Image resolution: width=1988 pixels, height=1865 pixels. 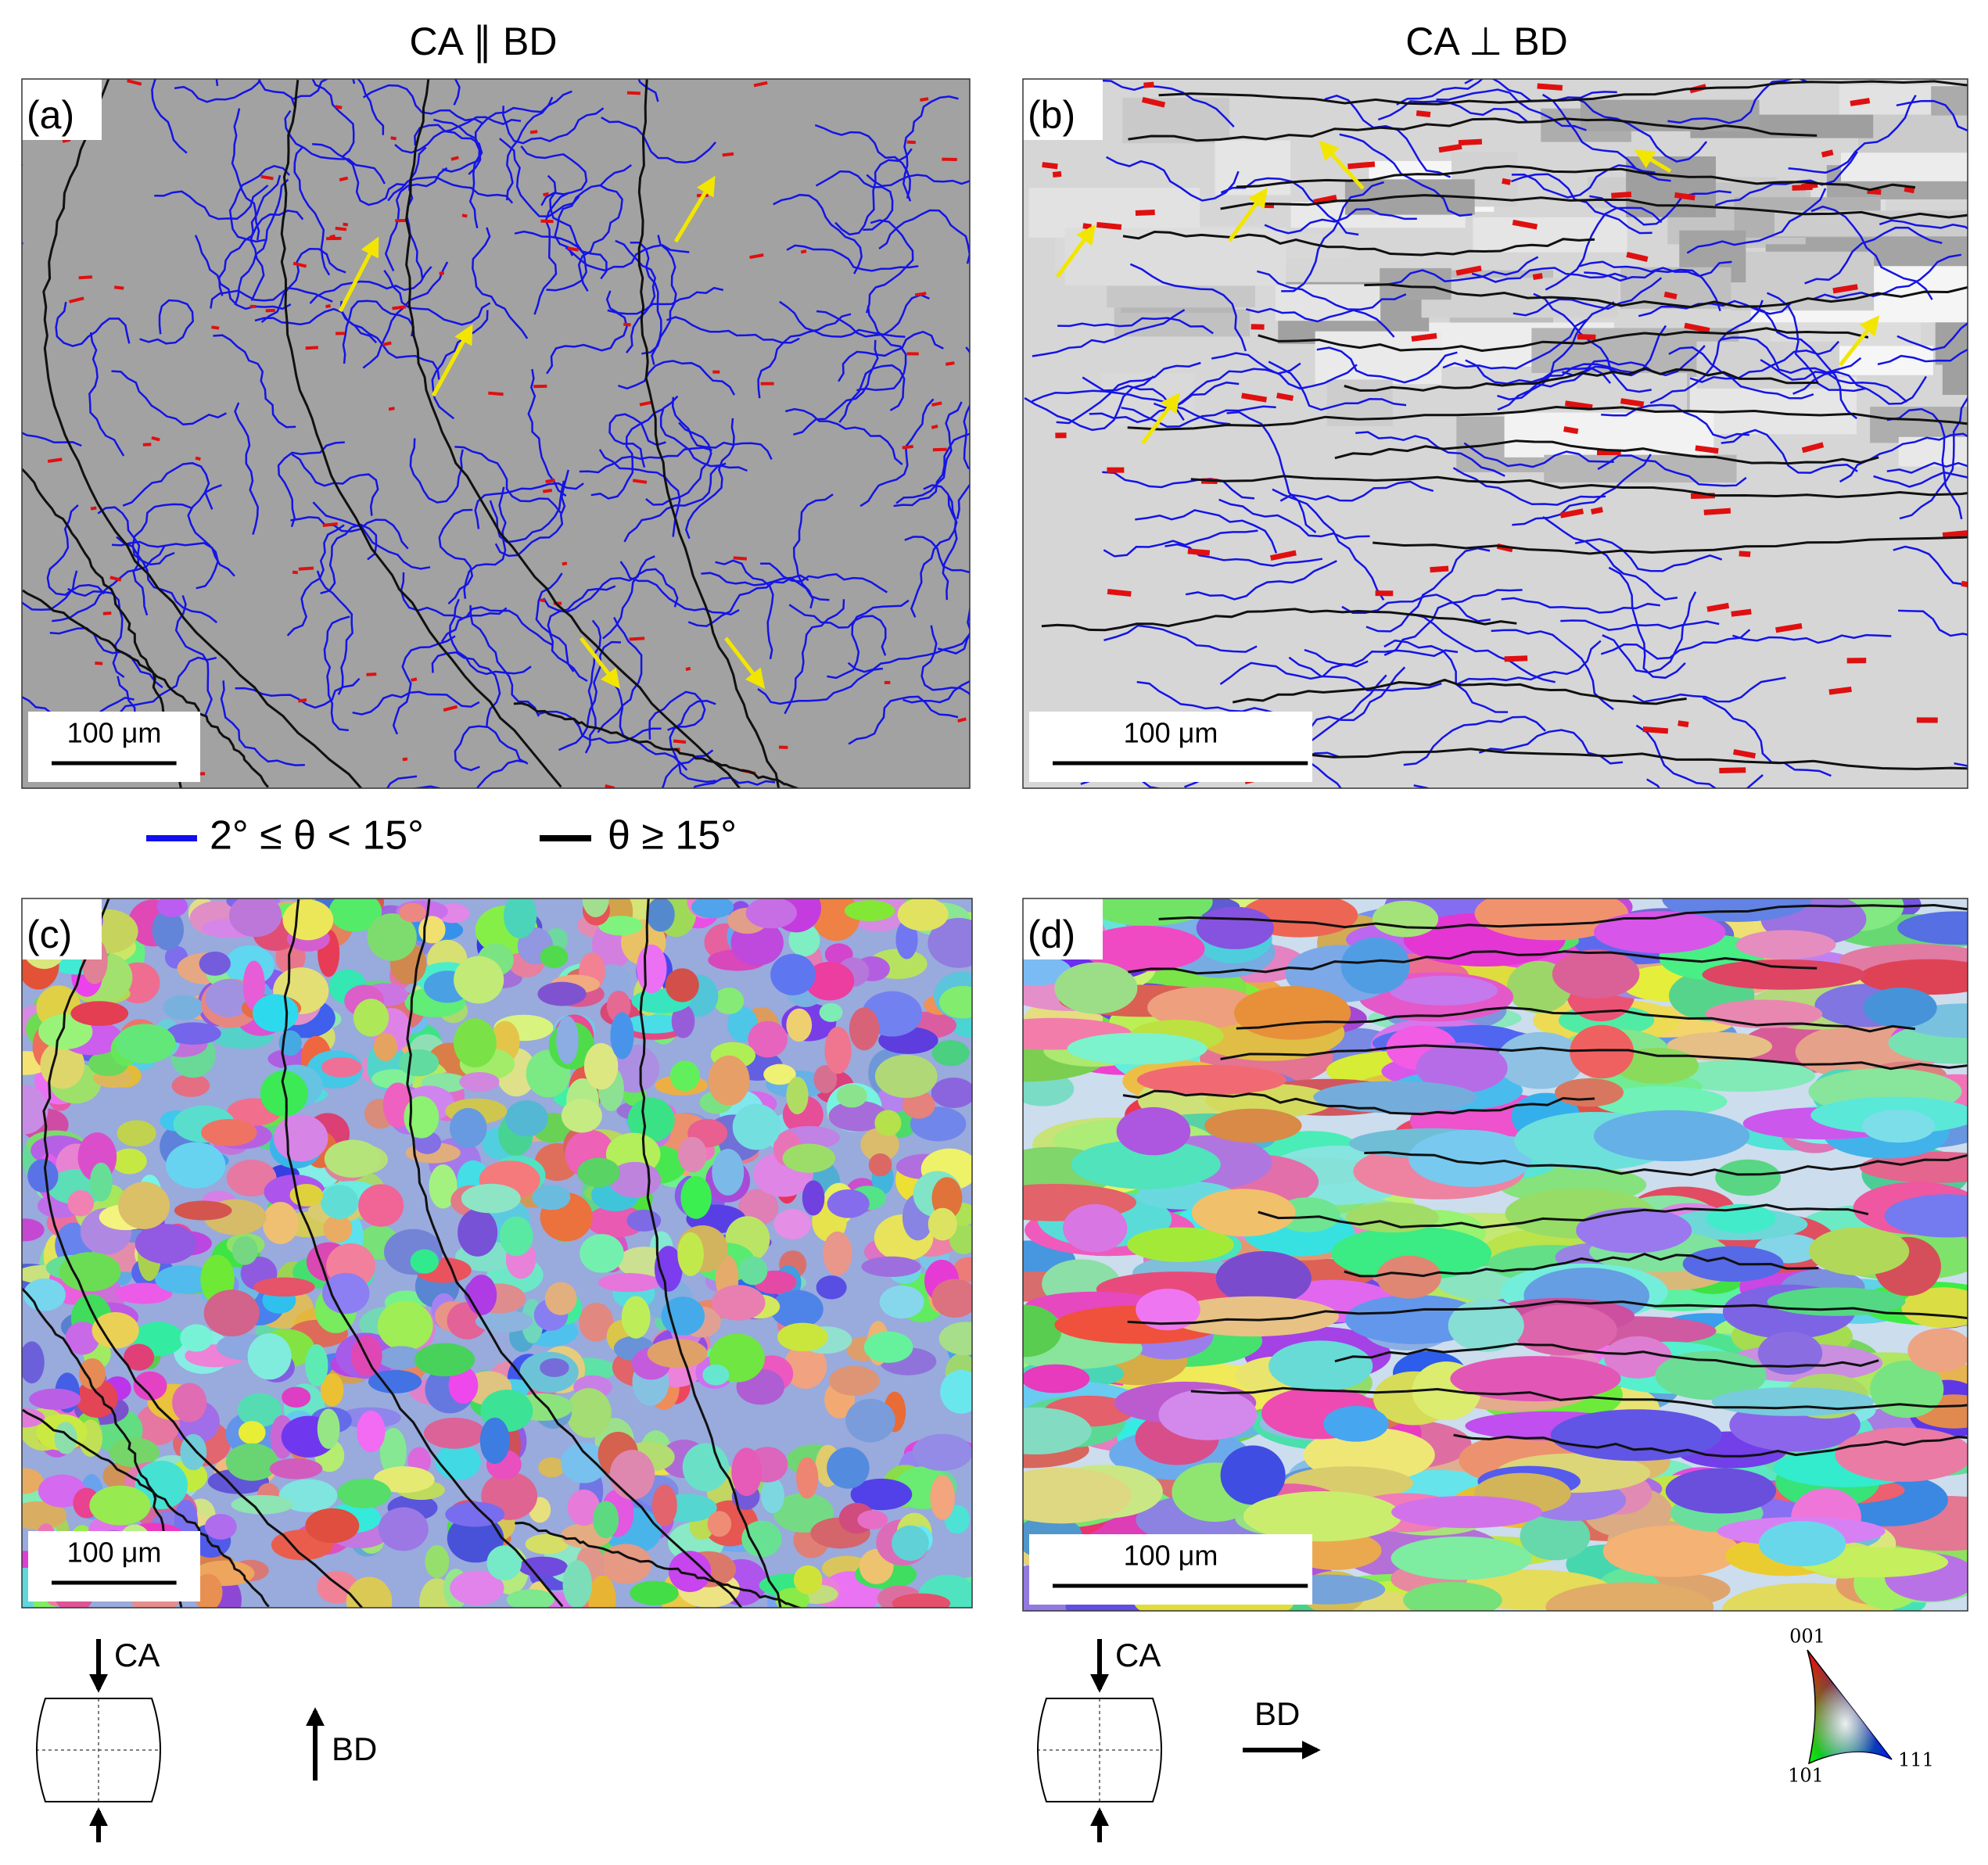 What do you see at coordinates (1807, 1637) in the screenshot?
I see `ipf-label: 001` at bounding box center [1807, 1637].